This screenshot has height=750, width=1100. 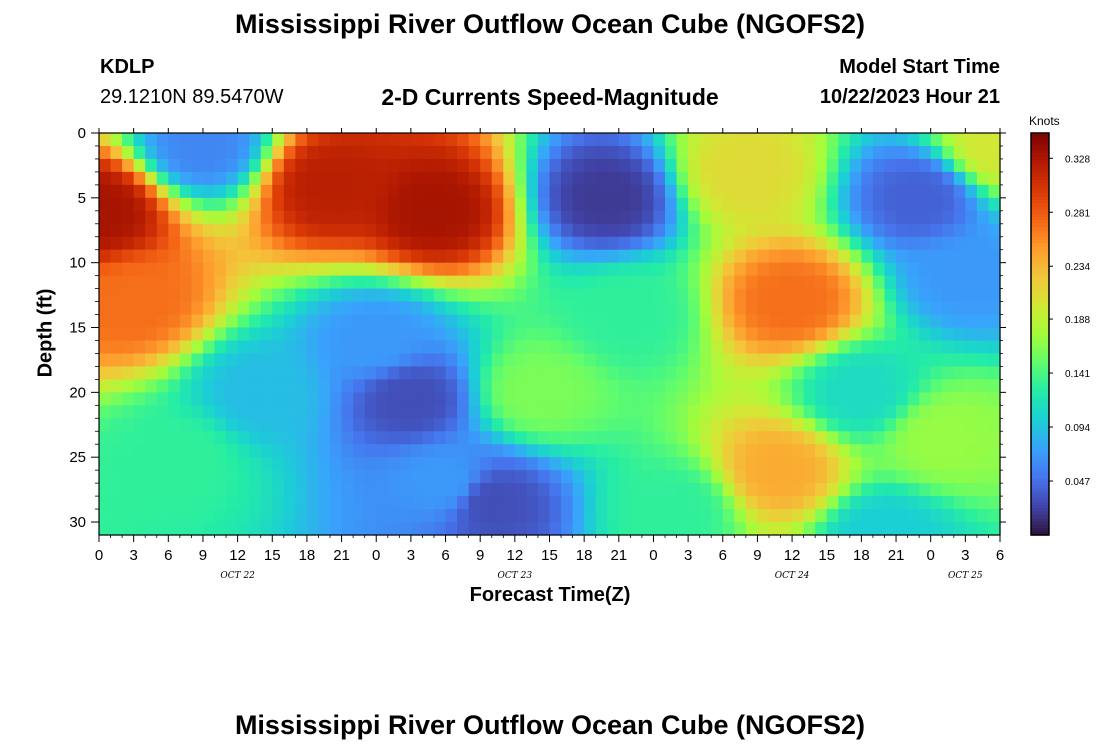 What do you see at coordinates (82, 198) in the screenshot?
I see `y-tick-label: 5` at bounding box center [82, 198].